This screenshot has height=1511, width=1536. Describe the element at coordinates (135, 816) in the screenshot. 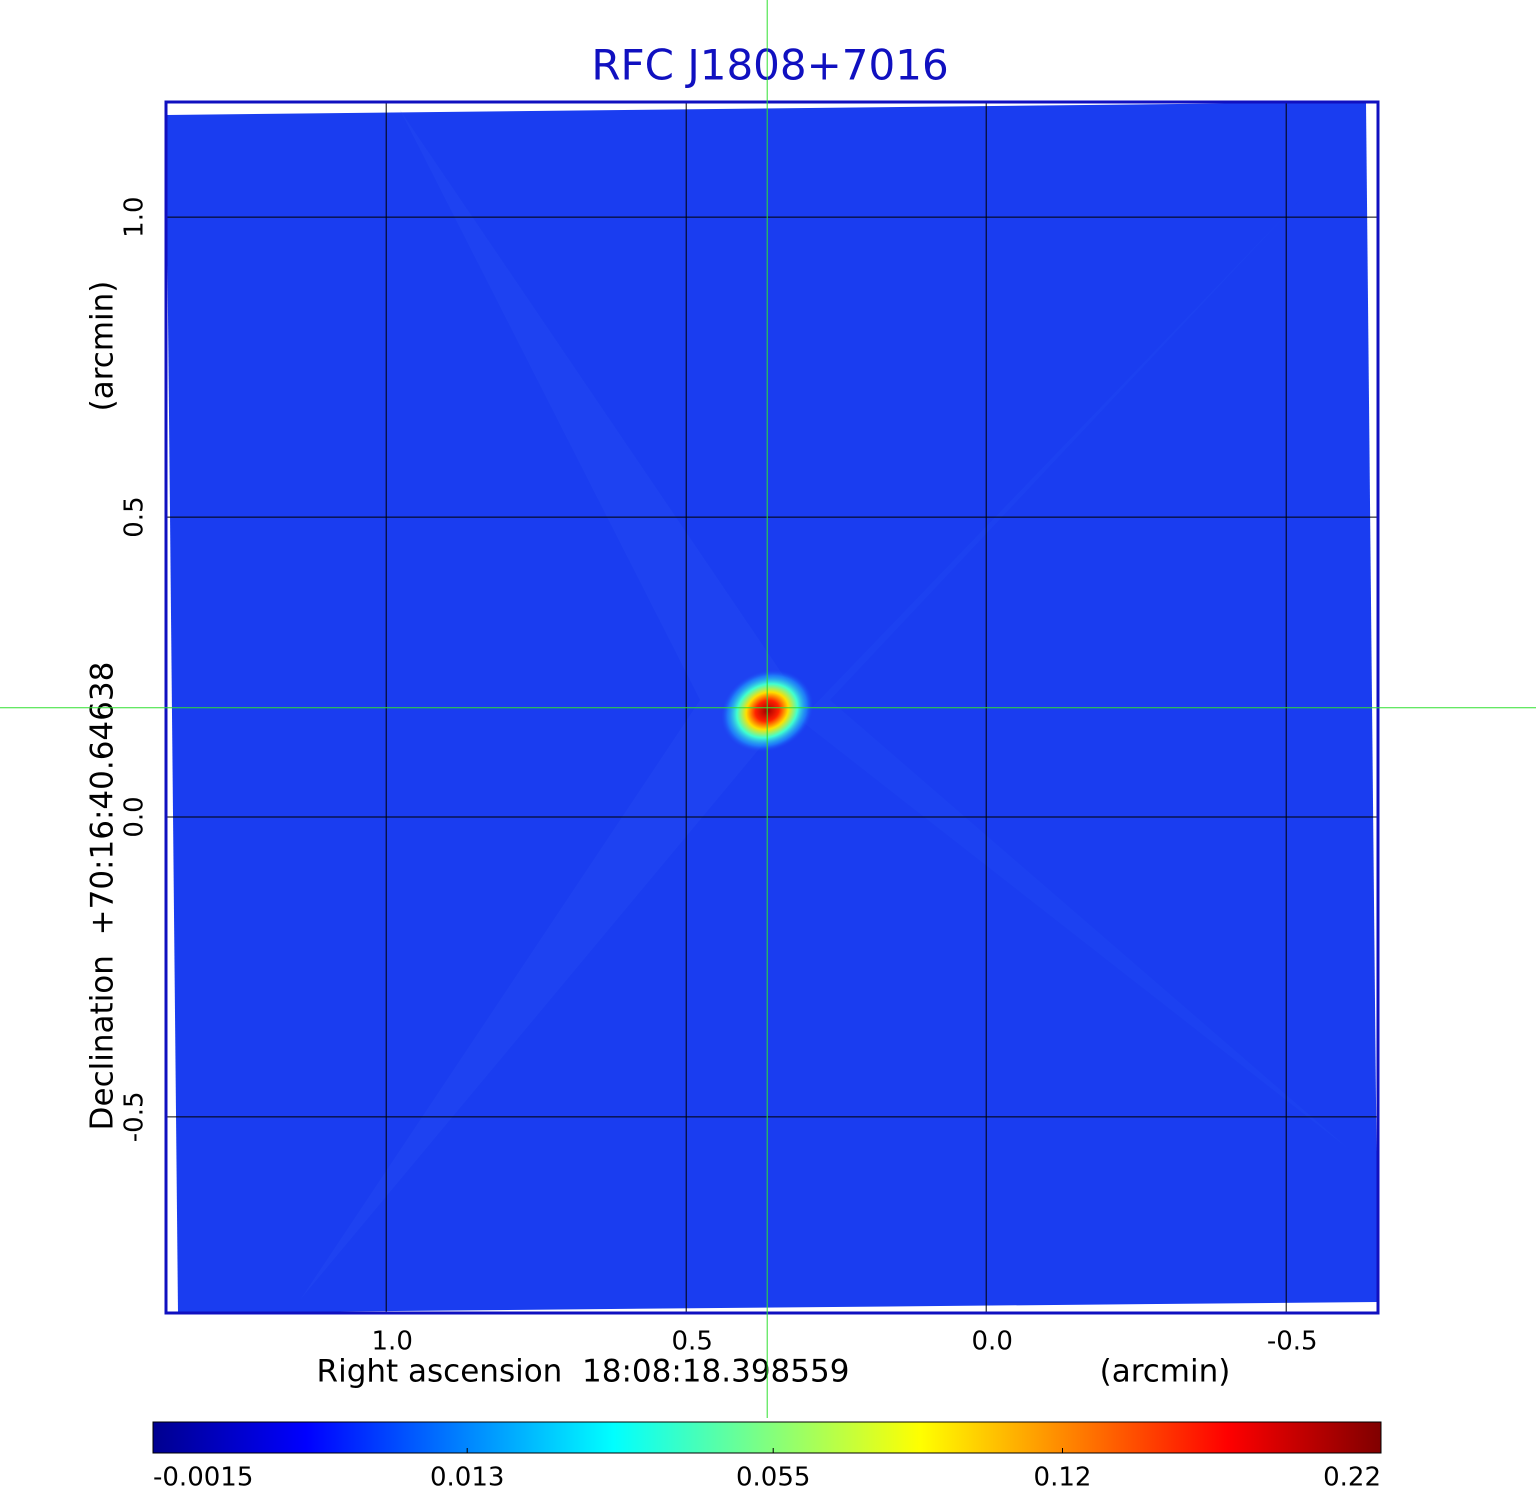

I see `y-tick-label: 0.0` at that location.